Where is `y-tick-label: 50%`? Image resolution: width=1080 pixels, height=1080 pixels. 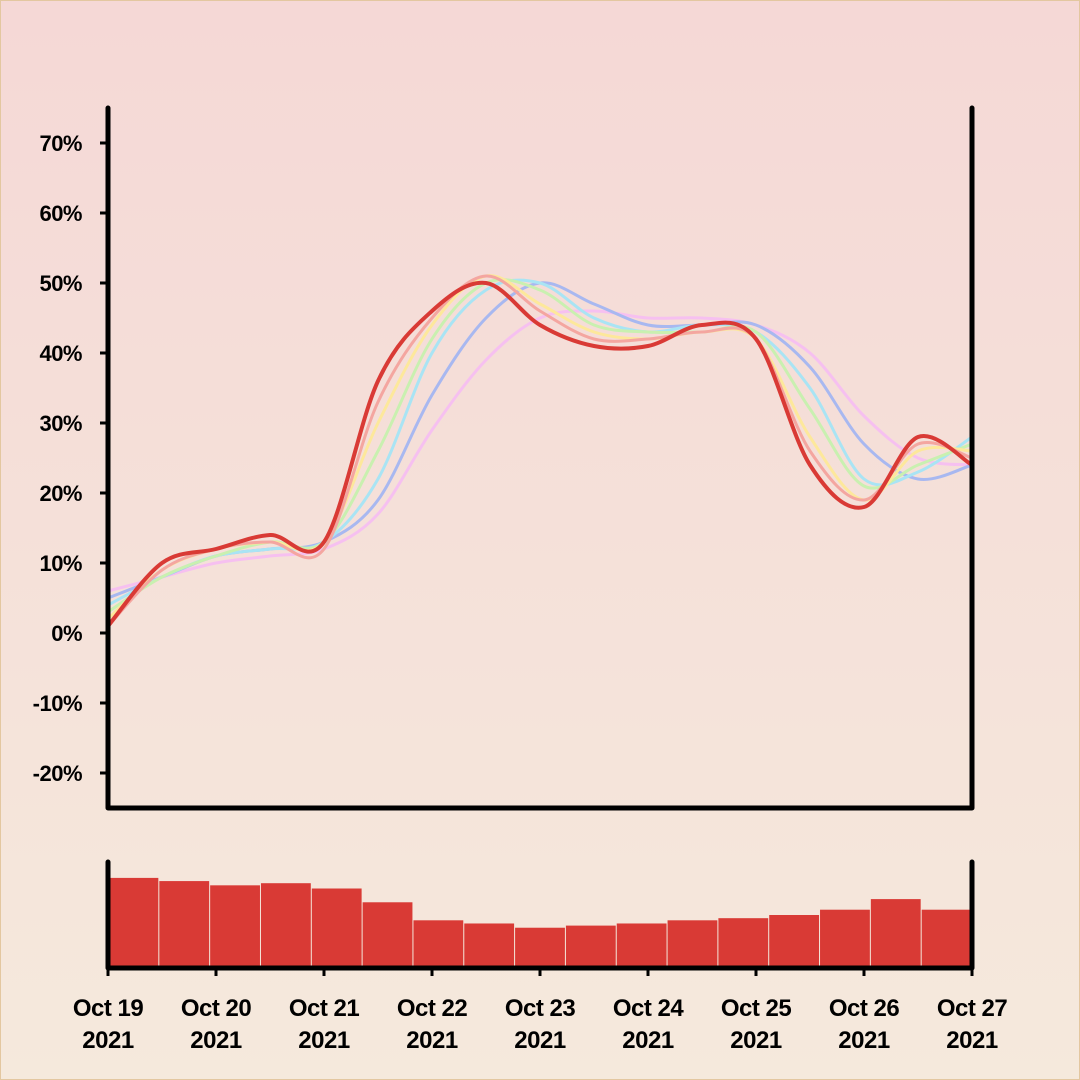 y-tick-label: 50% is located at coordinates (60, 283).